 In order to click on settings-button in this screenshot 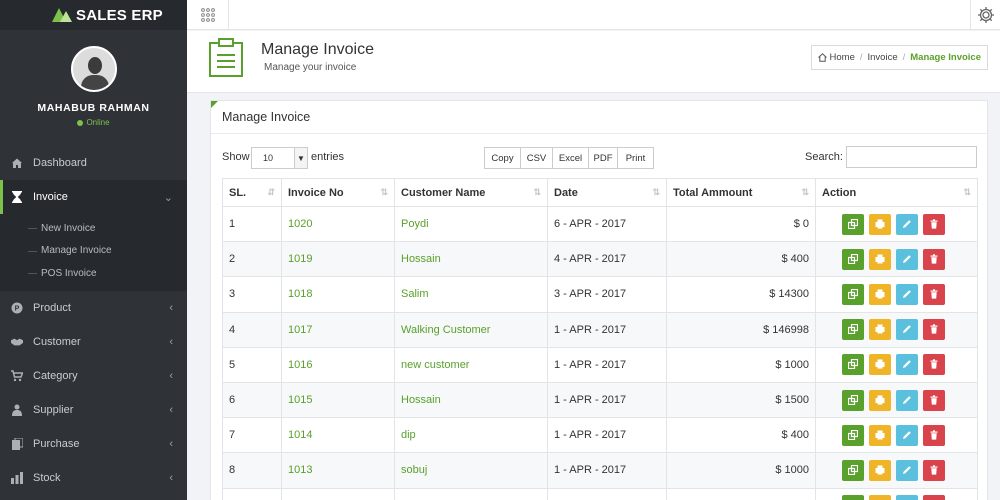, I will do `click(985, 15)`.